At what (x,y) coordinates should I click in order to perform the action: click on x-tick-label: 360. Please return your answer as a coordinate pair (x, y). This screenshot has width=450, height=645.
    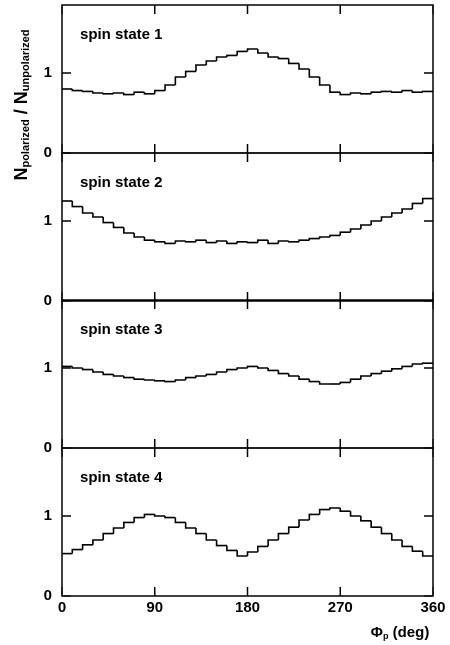
    Looking at the image, I should click on (432, 607).